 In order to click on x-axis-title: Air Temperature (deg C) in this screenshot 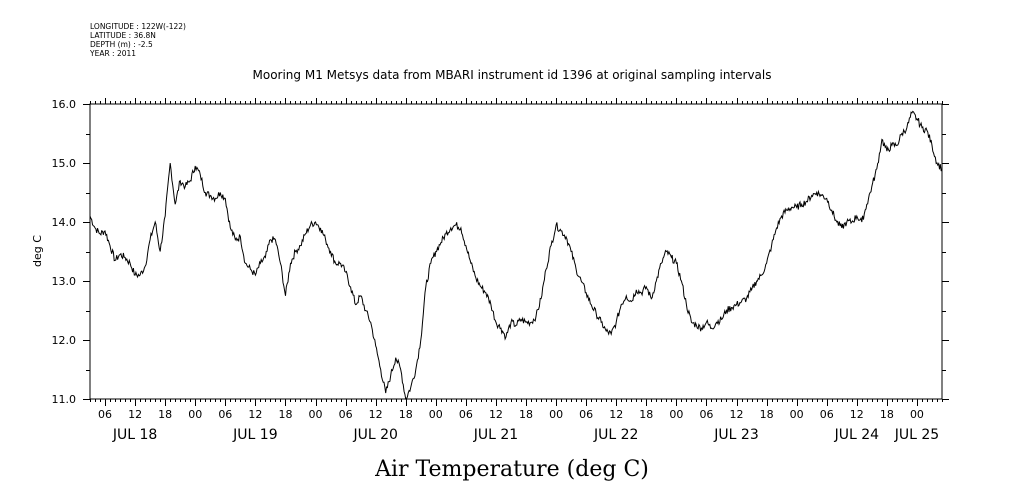, I will do `click(511, 469)`.